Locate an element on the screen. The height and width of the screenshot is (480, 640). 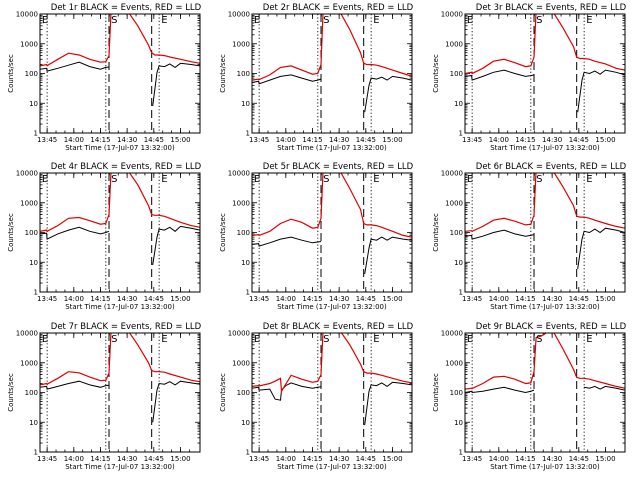
chart-title: Det 1r BLACK = Events, RED = LLD is located at coordinates (126, 8).